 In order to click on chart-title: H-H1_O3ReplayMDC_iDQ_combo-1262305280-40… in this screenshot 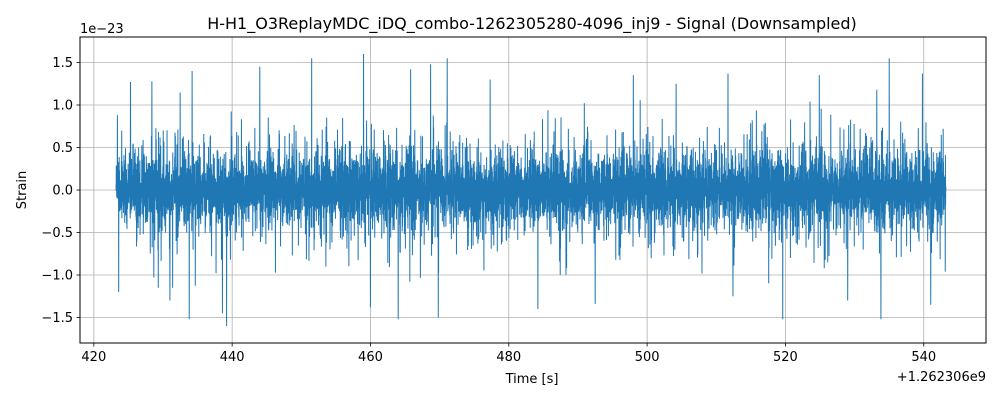, I will do `click(532, 24)`.